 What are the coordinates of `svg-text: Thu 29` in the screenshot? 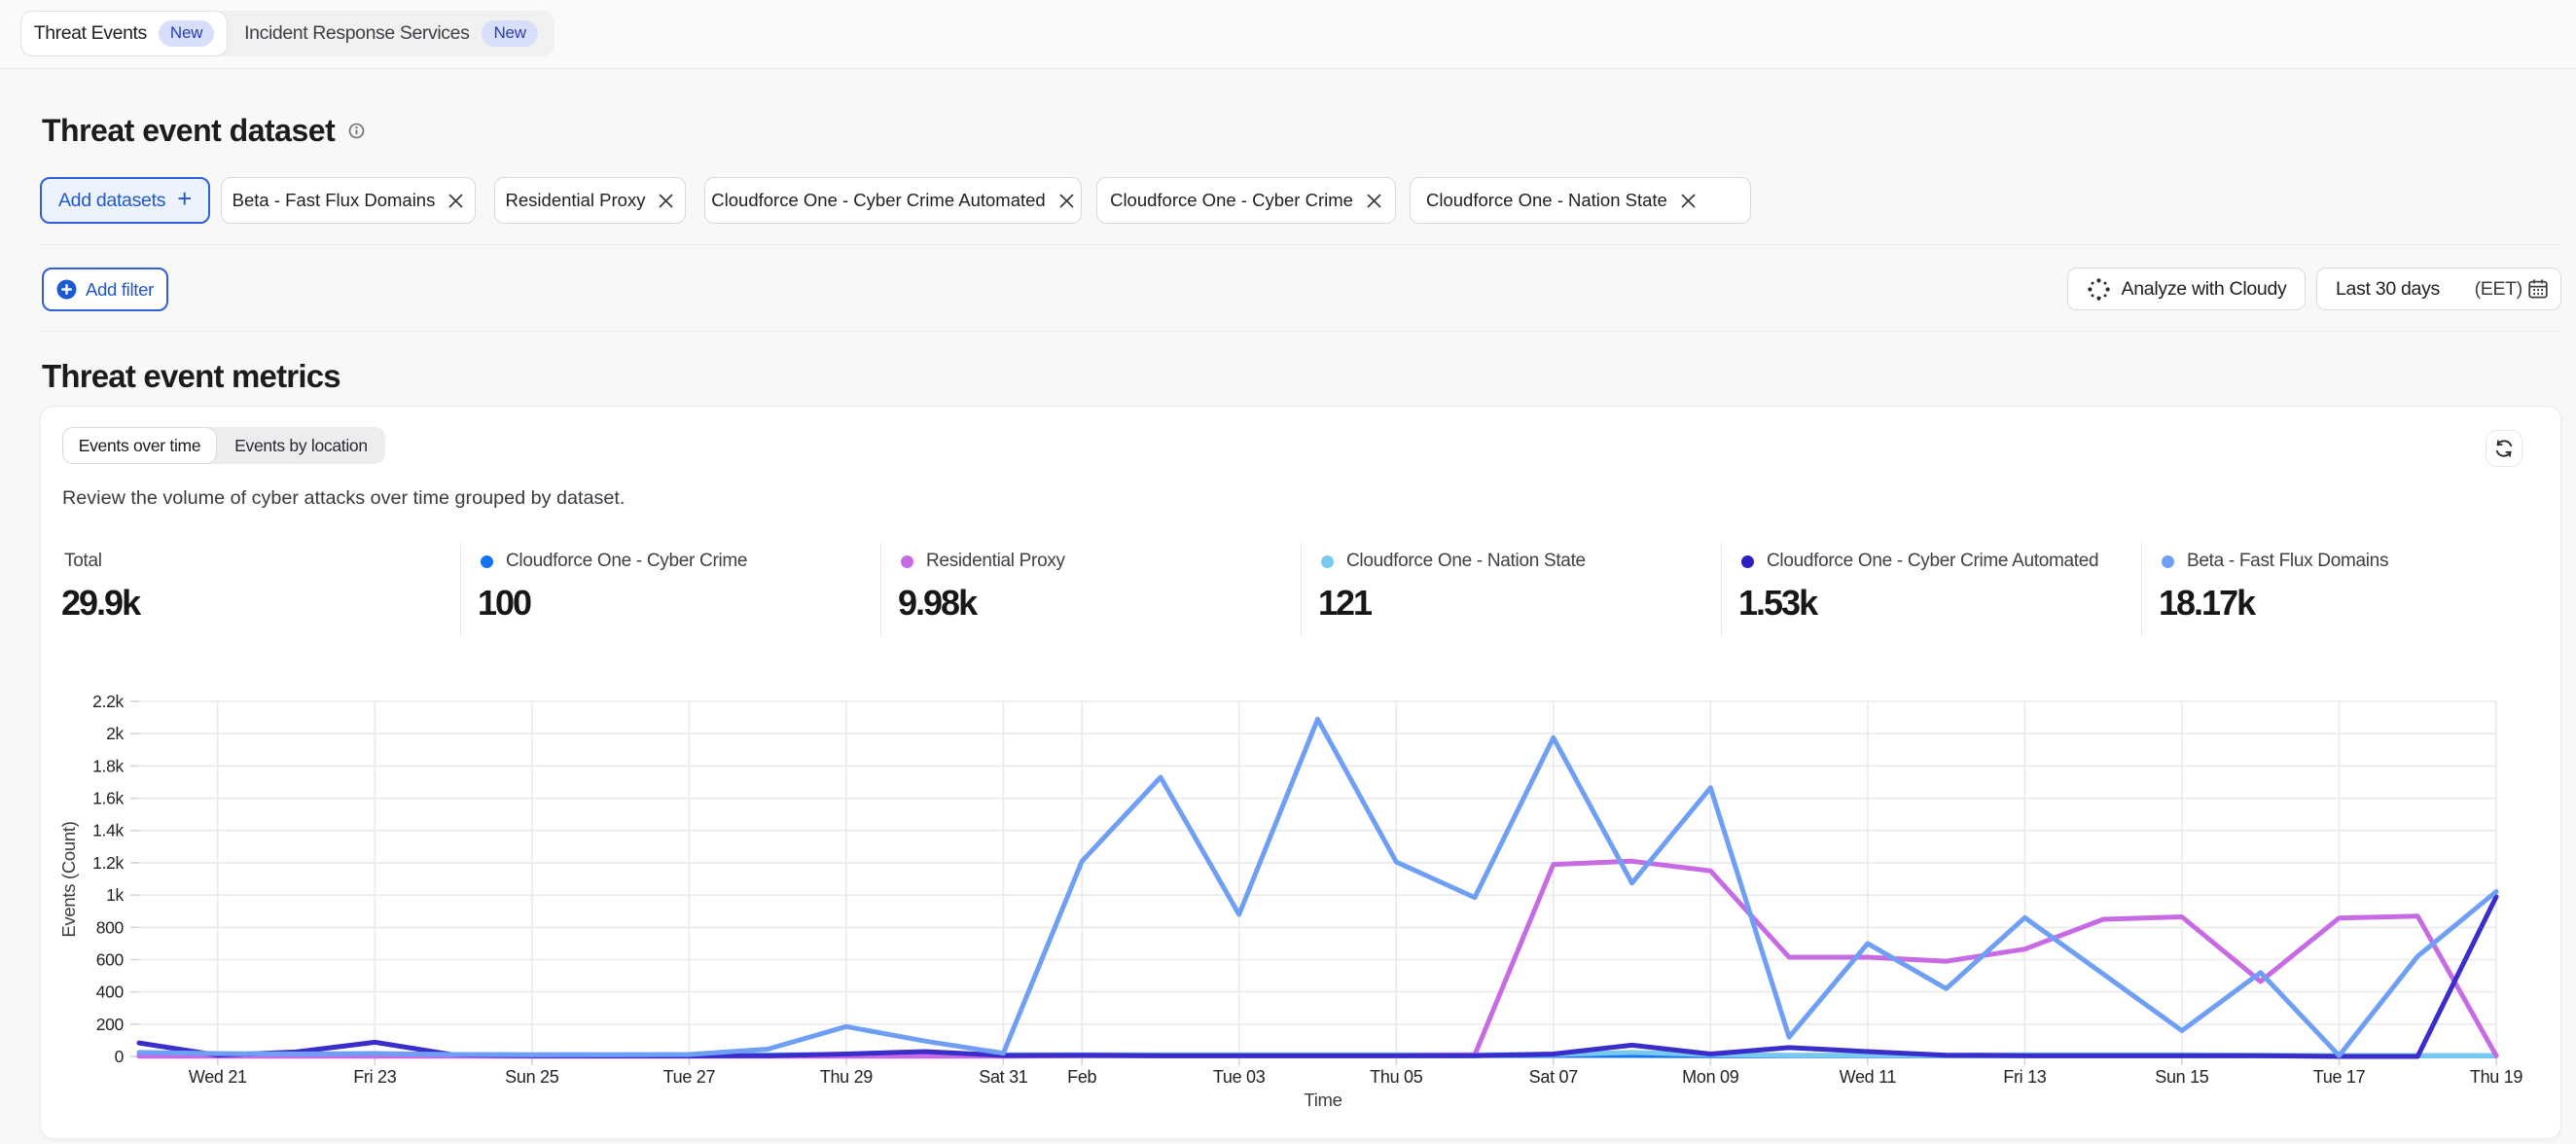 It's located at (847, 1077).